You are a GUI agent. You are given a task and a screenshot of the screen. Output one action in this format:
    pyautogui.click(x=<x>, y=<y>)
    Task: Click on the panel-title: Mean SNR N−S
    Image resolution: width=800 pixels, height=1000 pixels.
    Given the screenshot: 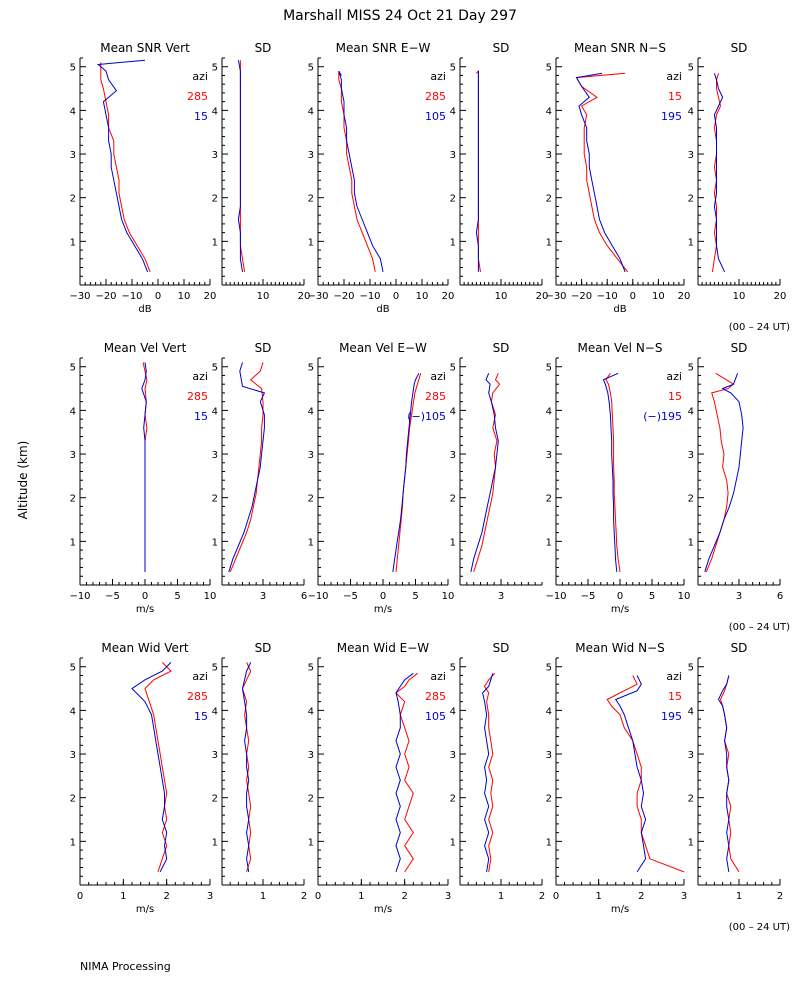 What is the action you would take?
    pyautogui.click(x=620, y=48)
    